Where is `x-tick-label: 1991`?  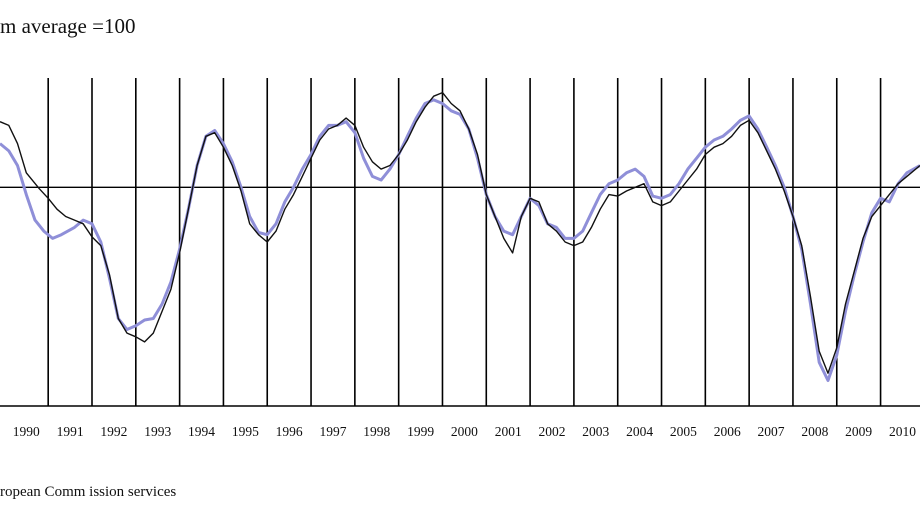
x-tick-label: 1991 is located at coordinates (70, 431).